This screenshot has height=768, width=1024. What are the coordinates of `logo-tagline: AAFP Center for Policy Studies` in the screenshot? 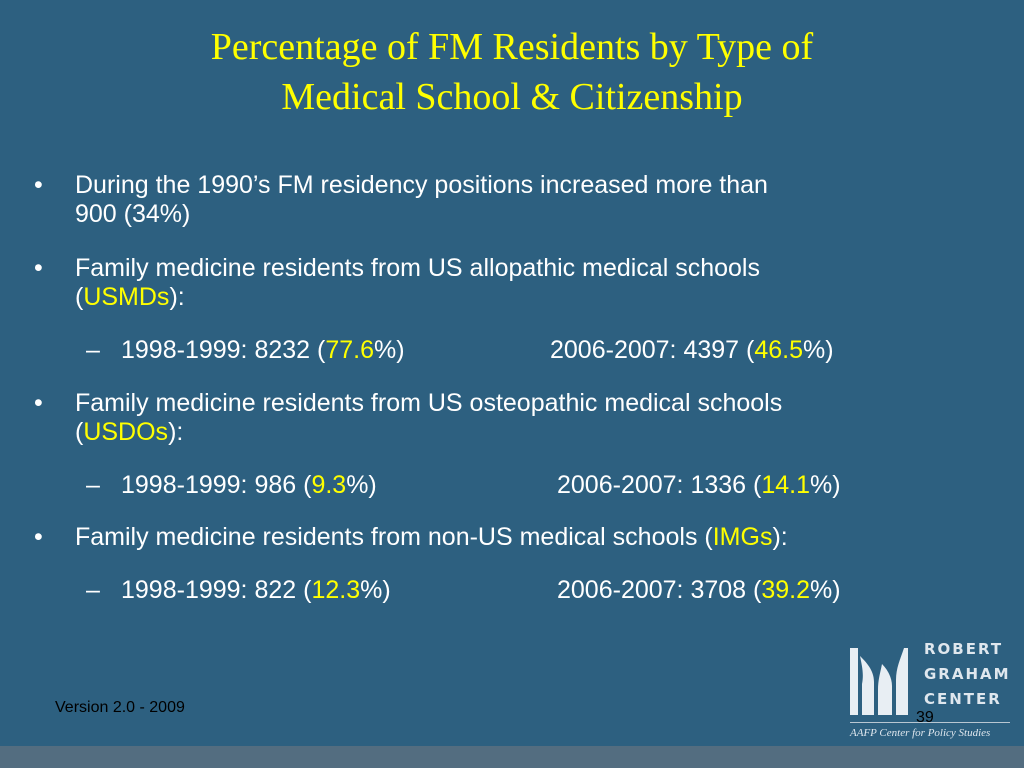 It's located at (920, 733).